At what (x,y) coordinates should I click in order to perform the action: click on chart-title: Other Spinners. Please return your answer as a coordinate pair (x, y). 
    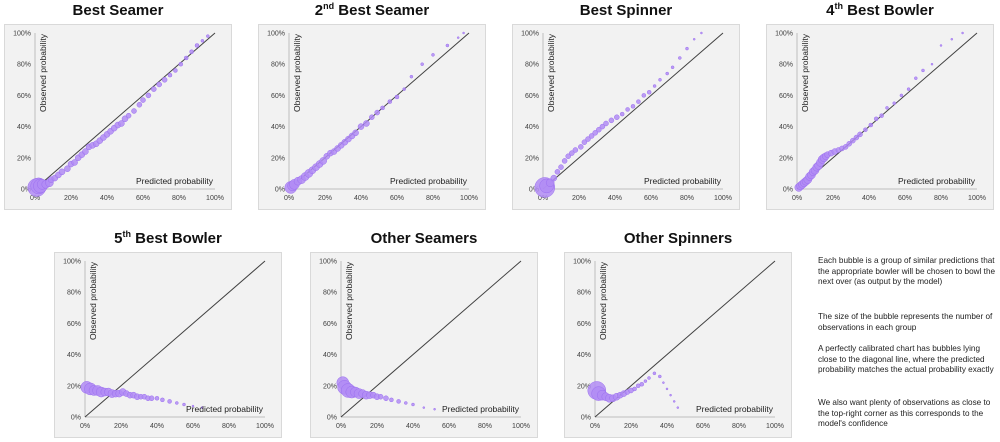
    Looking at the image, I should click on (678, 238).